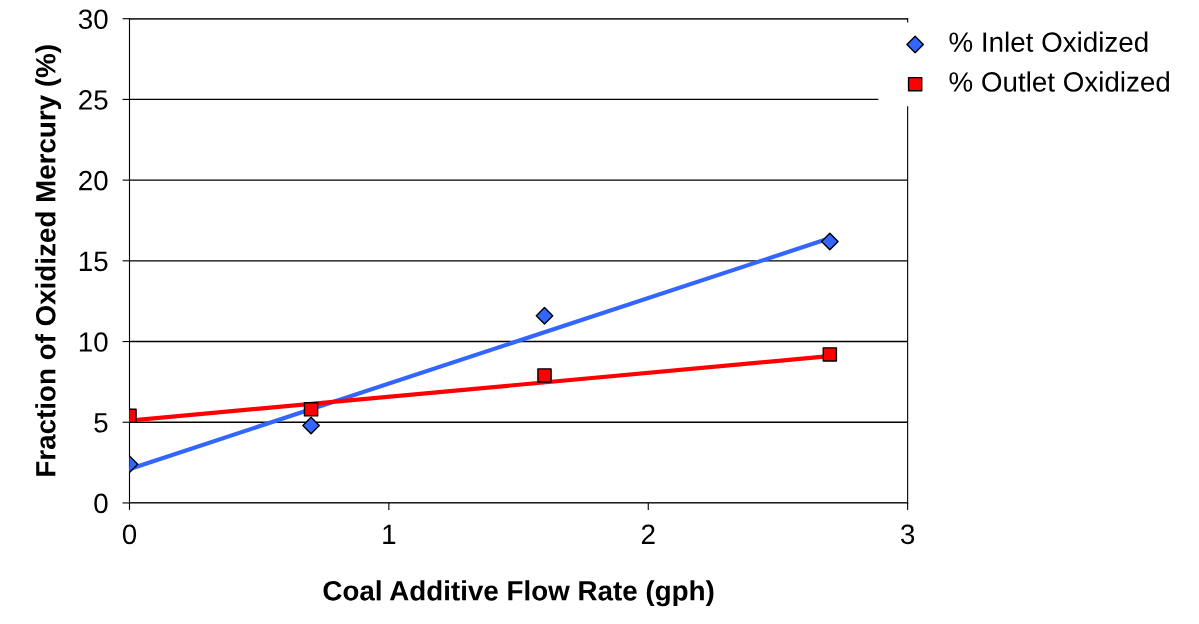 The image size is (1199, 624). I want to click on y-axis-title: Fraction of Oxidized Mercury (%), so click(48, 260).